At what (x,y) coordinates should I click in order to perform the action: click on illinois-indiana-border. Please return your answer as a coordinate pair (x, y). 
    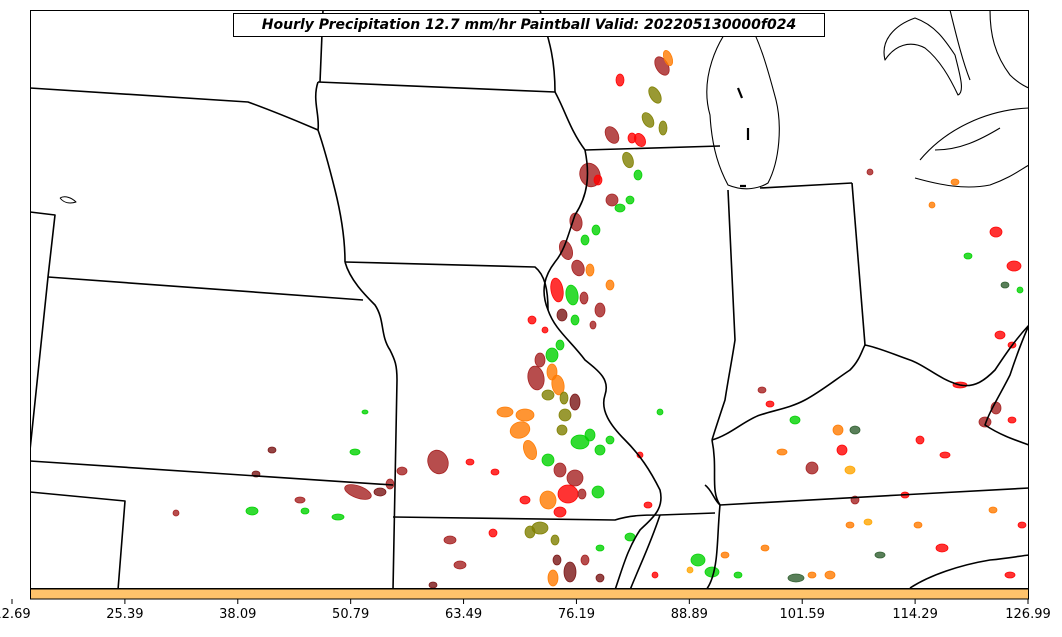
    Looking at the image, I should click on (723, 315).